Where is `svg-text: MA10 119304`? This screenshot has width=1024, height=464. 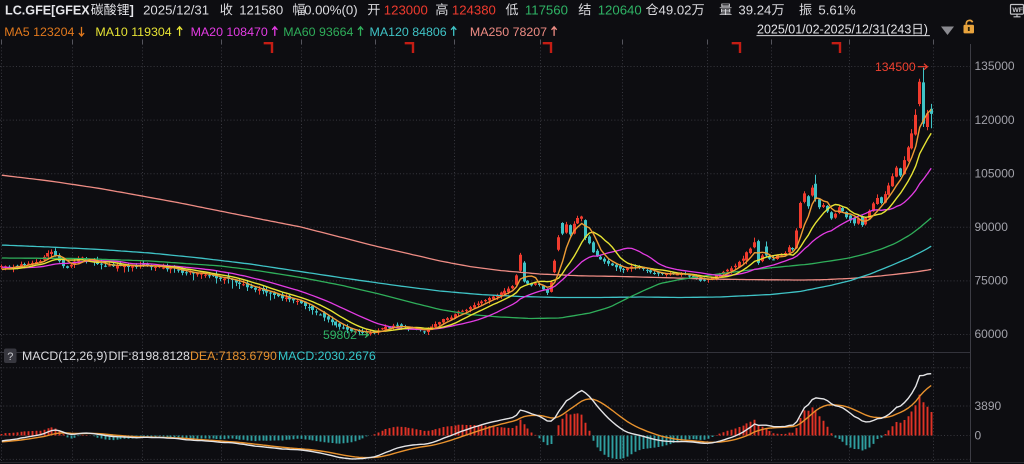 svg-text: MA10 119304 is located at coordinates (133, 32).